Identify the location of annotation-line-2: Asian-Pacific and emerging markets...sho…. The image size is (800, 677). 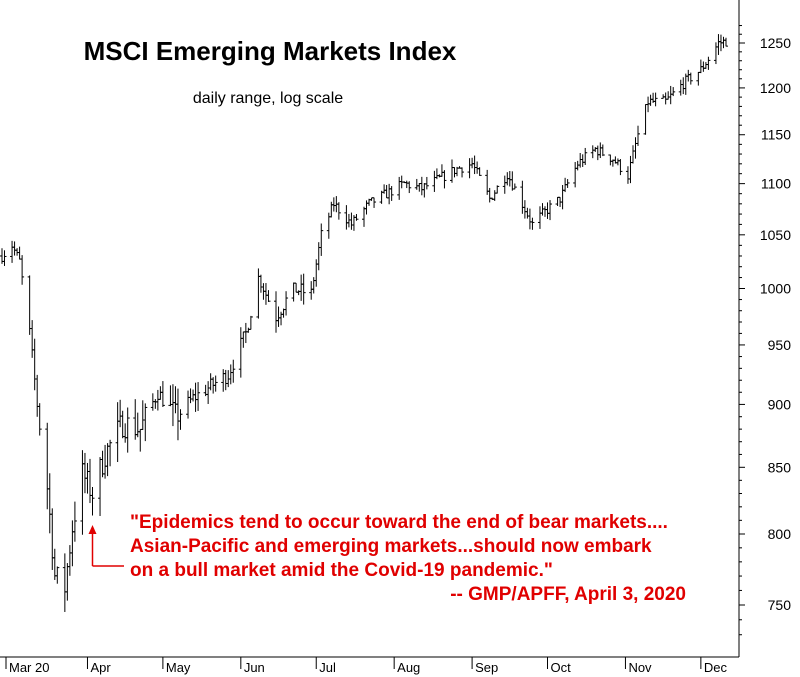
(391, 546).